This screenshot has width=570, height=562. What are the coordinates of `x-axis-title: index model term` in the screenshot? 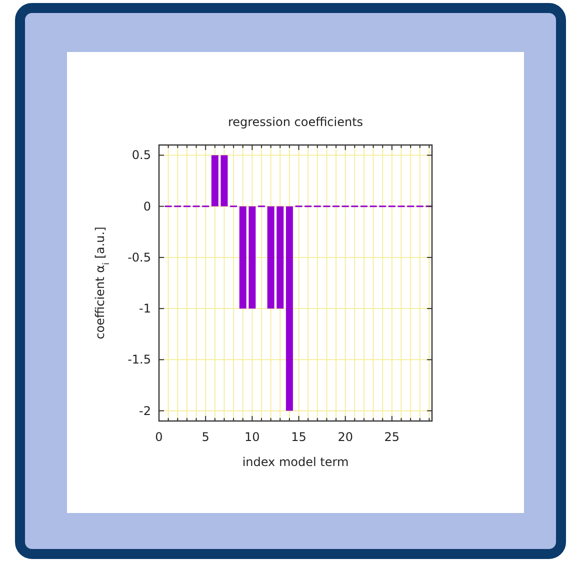 It's located at (295, 462).